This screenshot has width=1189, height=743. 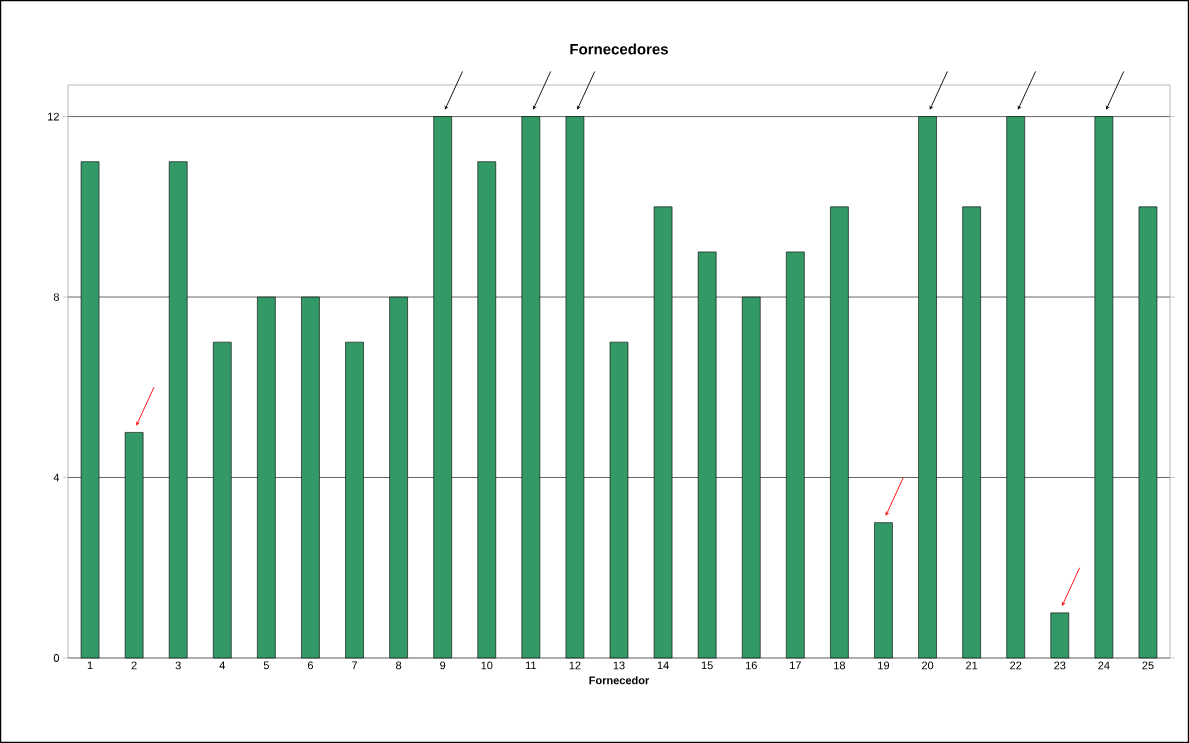 What do you see at coordinates (751, 665) in the screenshot?
I see `x-tick-label: 16` at bounding box center [751, 665].